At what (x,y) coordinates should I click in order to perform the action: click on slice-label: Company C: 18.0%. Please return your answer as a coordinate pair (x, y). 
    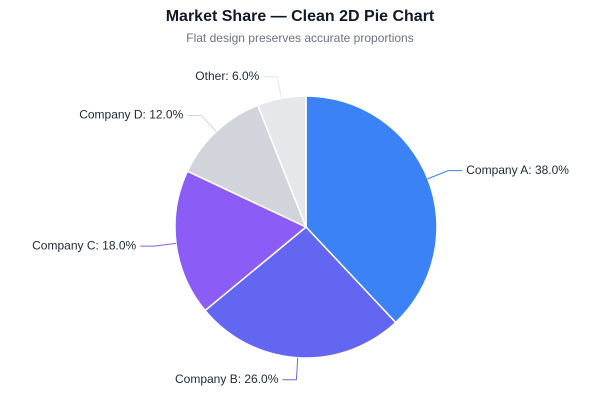
    Looking at the image, I should click on (84, 245).